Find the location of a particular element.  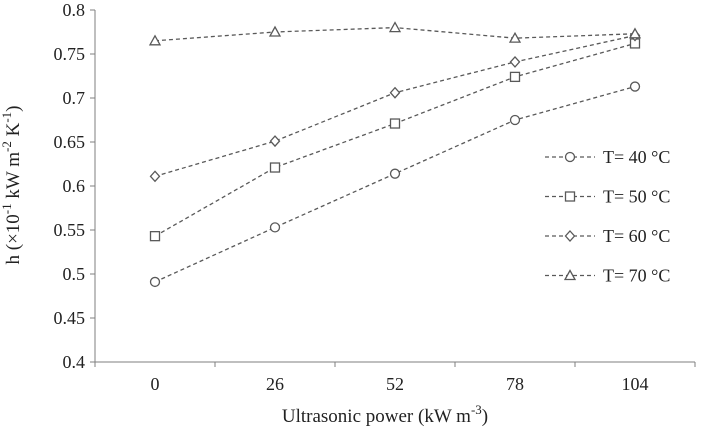

y-axis: 0.4 0.45 0.5 0.55 0.6 0.65 0.7 0.75 0.8 is located at coordinates (75, 186).